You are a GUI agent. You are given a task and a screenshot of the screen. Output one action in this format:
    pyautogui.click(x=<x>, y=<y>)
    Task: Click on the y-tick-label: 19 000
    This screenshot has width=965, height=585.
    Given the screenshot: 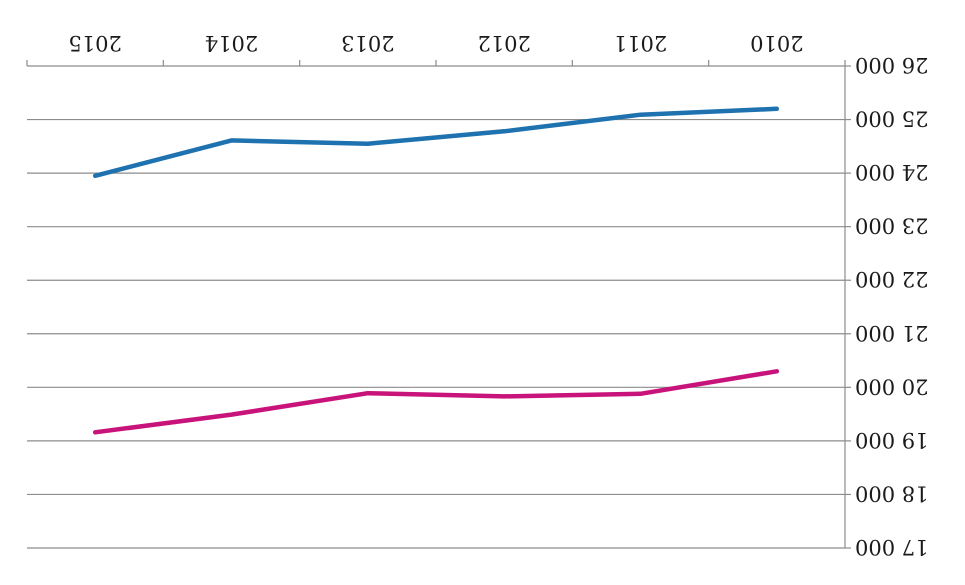 What is the action you would take?
    pyautogui.click(x=891, y=440)
    